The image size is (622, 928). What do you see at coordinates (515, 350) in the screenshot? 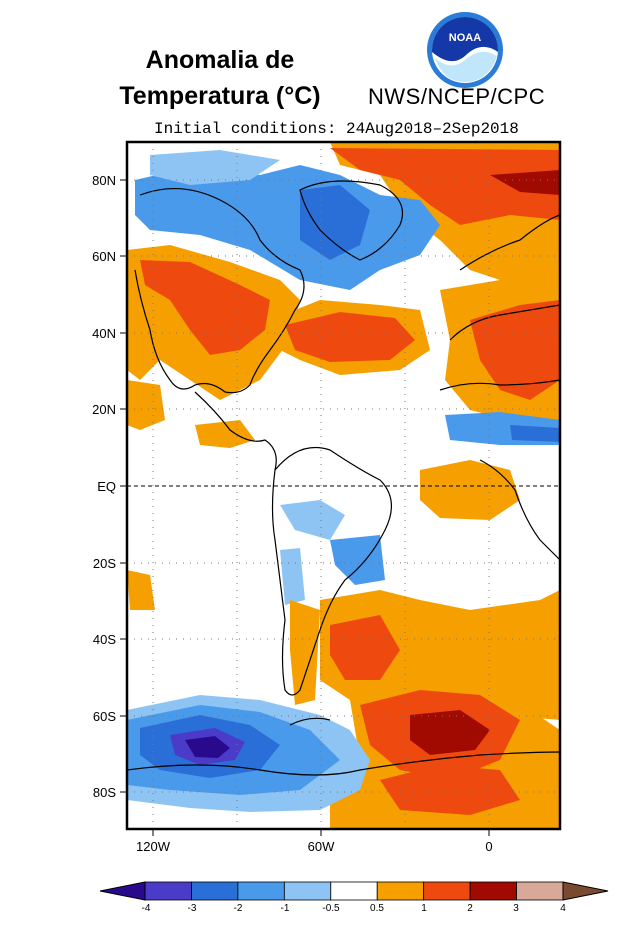
I see `strong-warm-anomaly-europe` at bounding box center [515, 350].